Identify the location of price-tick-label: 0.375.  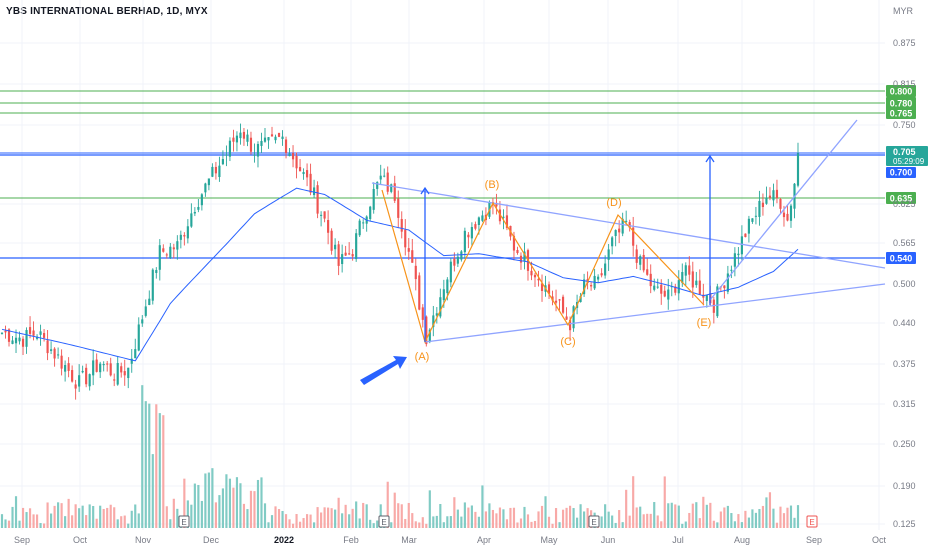
(904, 364).